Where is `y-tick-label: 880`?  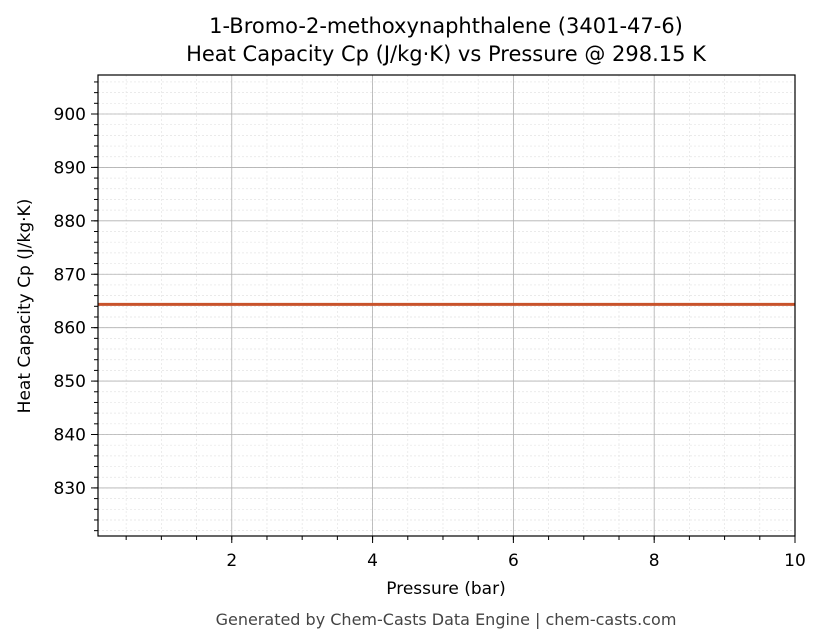
y-tick-label: 880 is located at coordinates (70, 222).